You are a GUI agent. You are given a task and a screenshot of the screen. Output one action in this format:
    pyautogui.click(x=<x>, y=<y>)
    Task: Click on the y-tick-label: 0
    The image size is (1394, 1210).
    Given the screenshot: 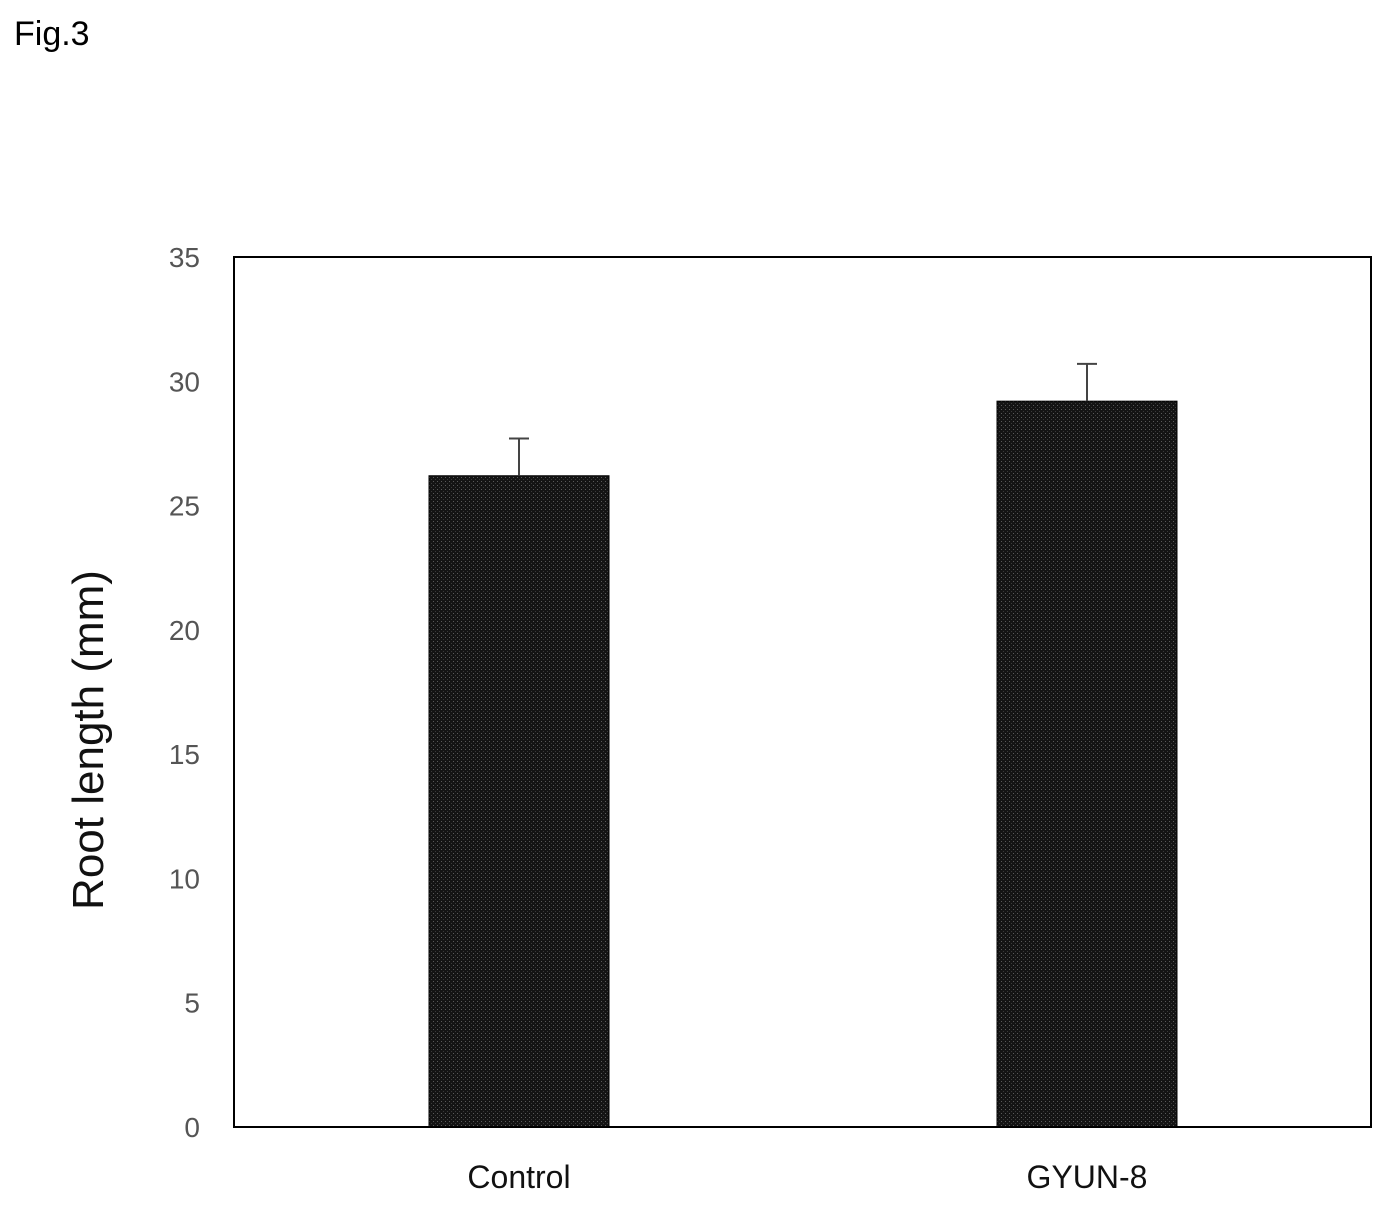 What is the action you would take?
    pyautogui.click(x=192, y=1127)
    